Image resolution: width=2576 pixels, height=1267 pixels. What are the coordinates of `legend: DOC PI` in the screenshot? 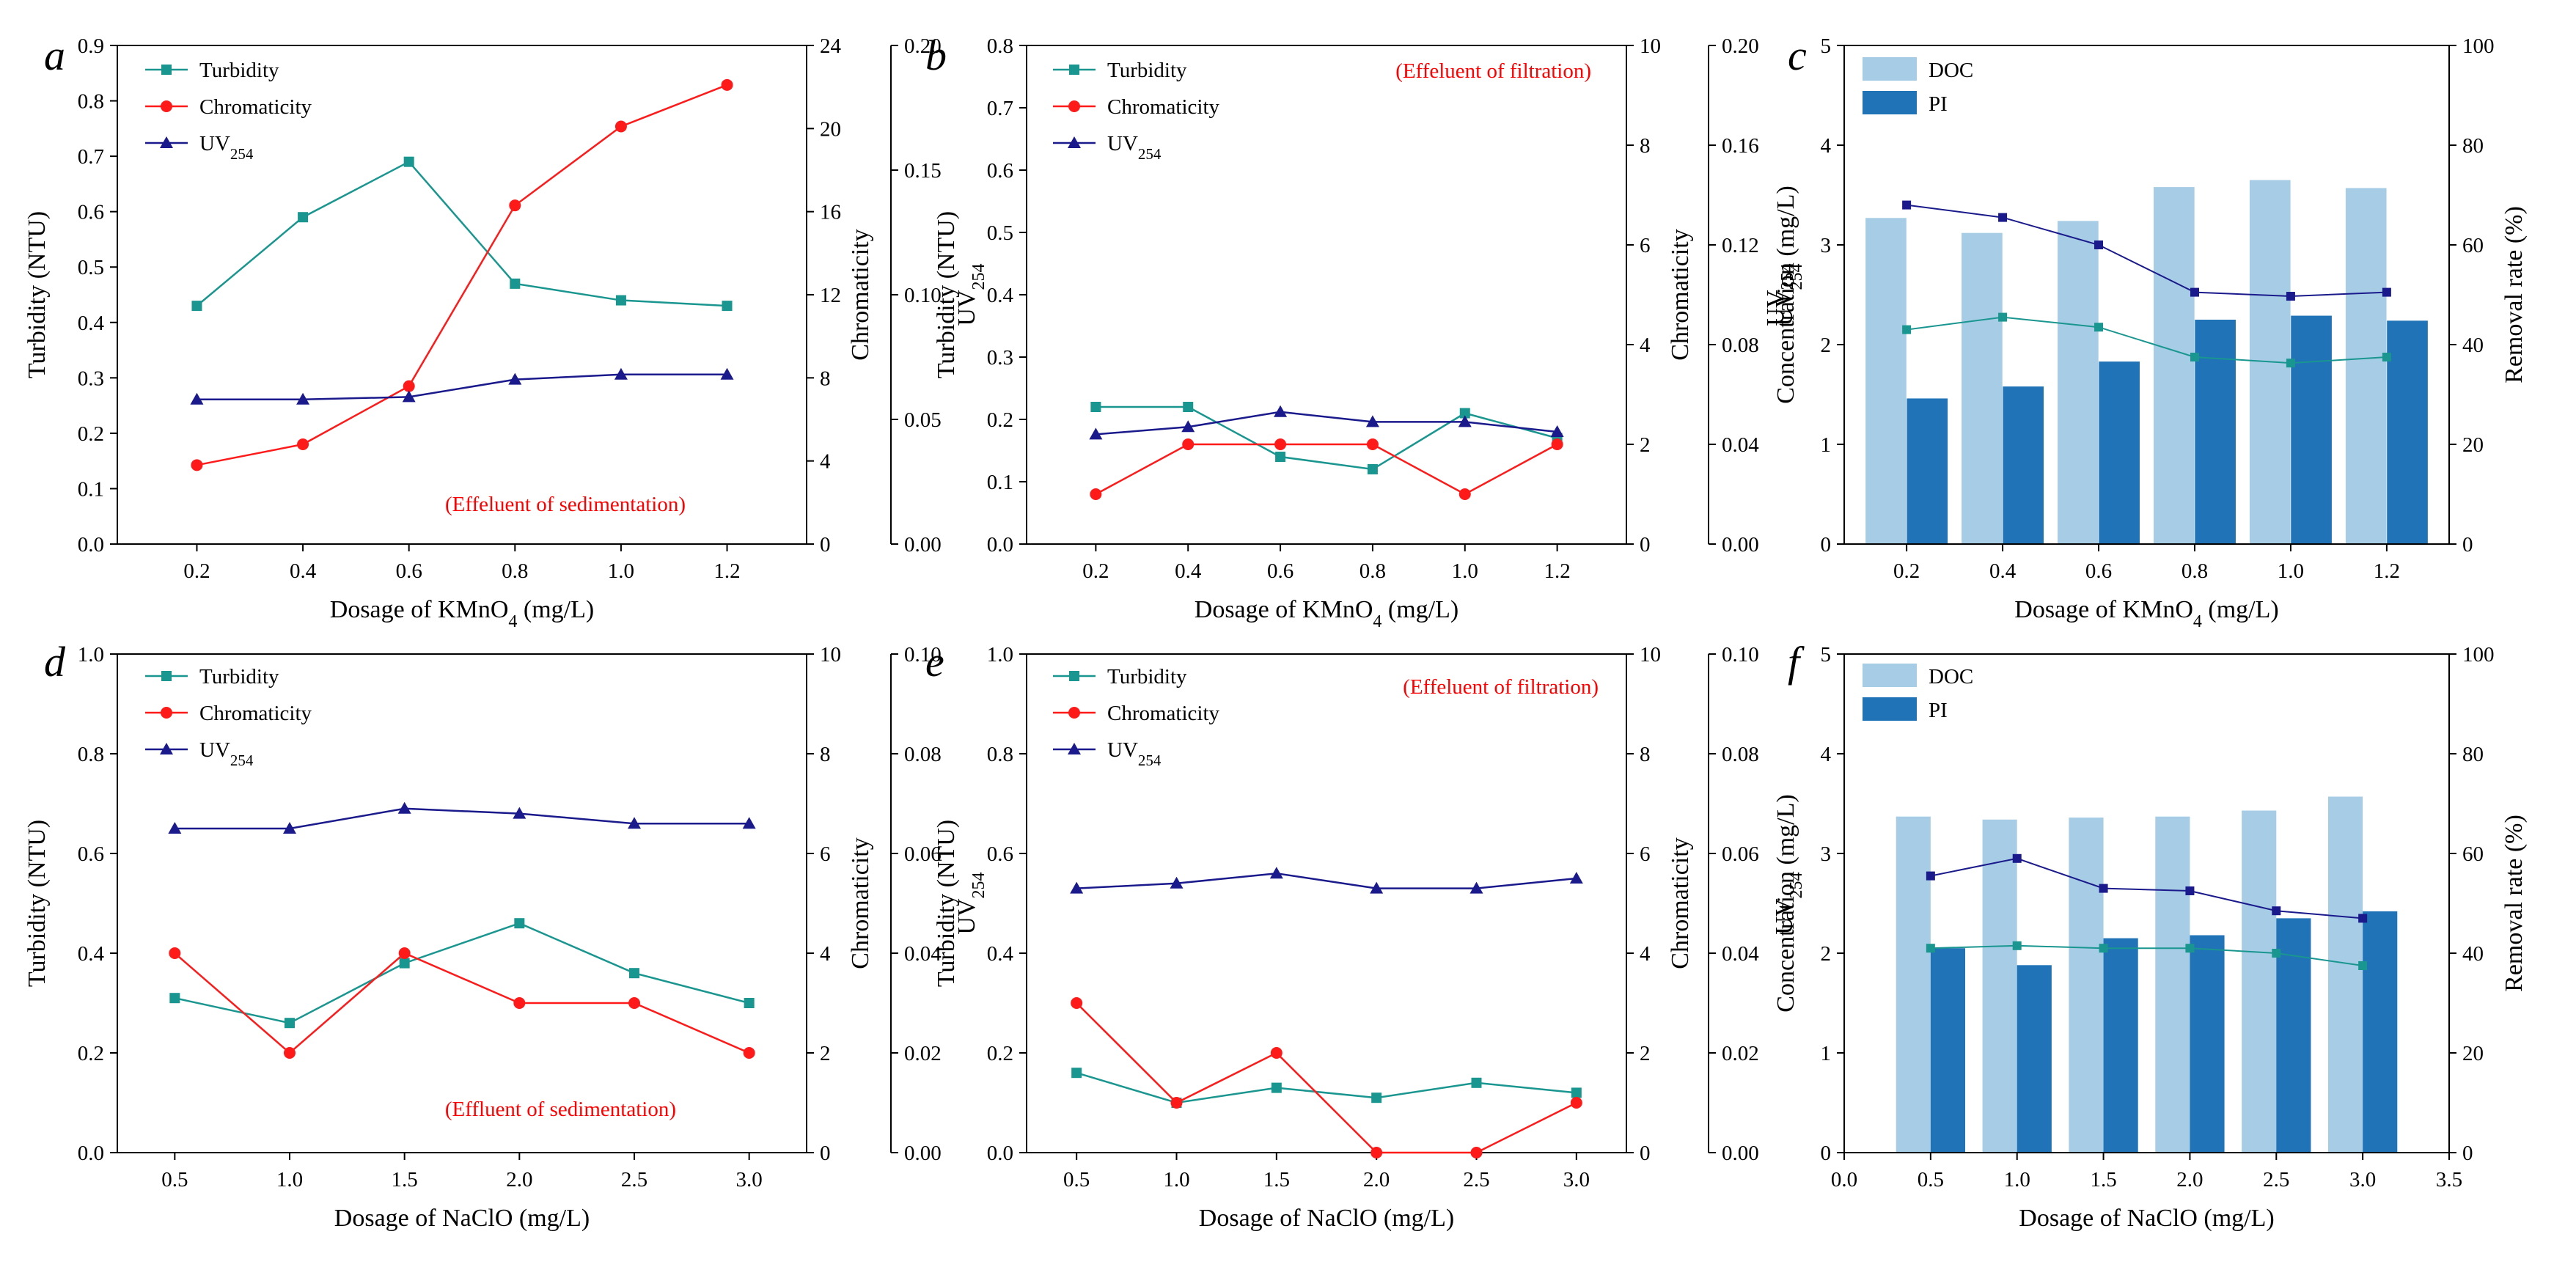 It's located at (1918, 693).